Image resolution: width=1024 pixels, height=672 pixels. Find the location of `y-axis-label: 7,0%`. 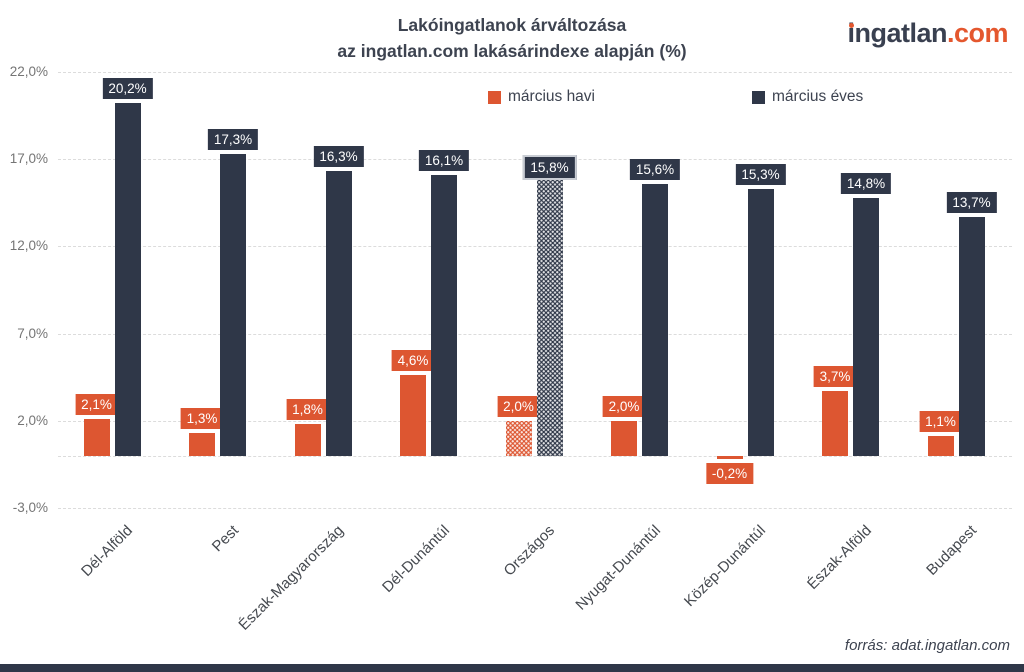

y-axis-label: 7,0% is located at coordinates (32, 333).